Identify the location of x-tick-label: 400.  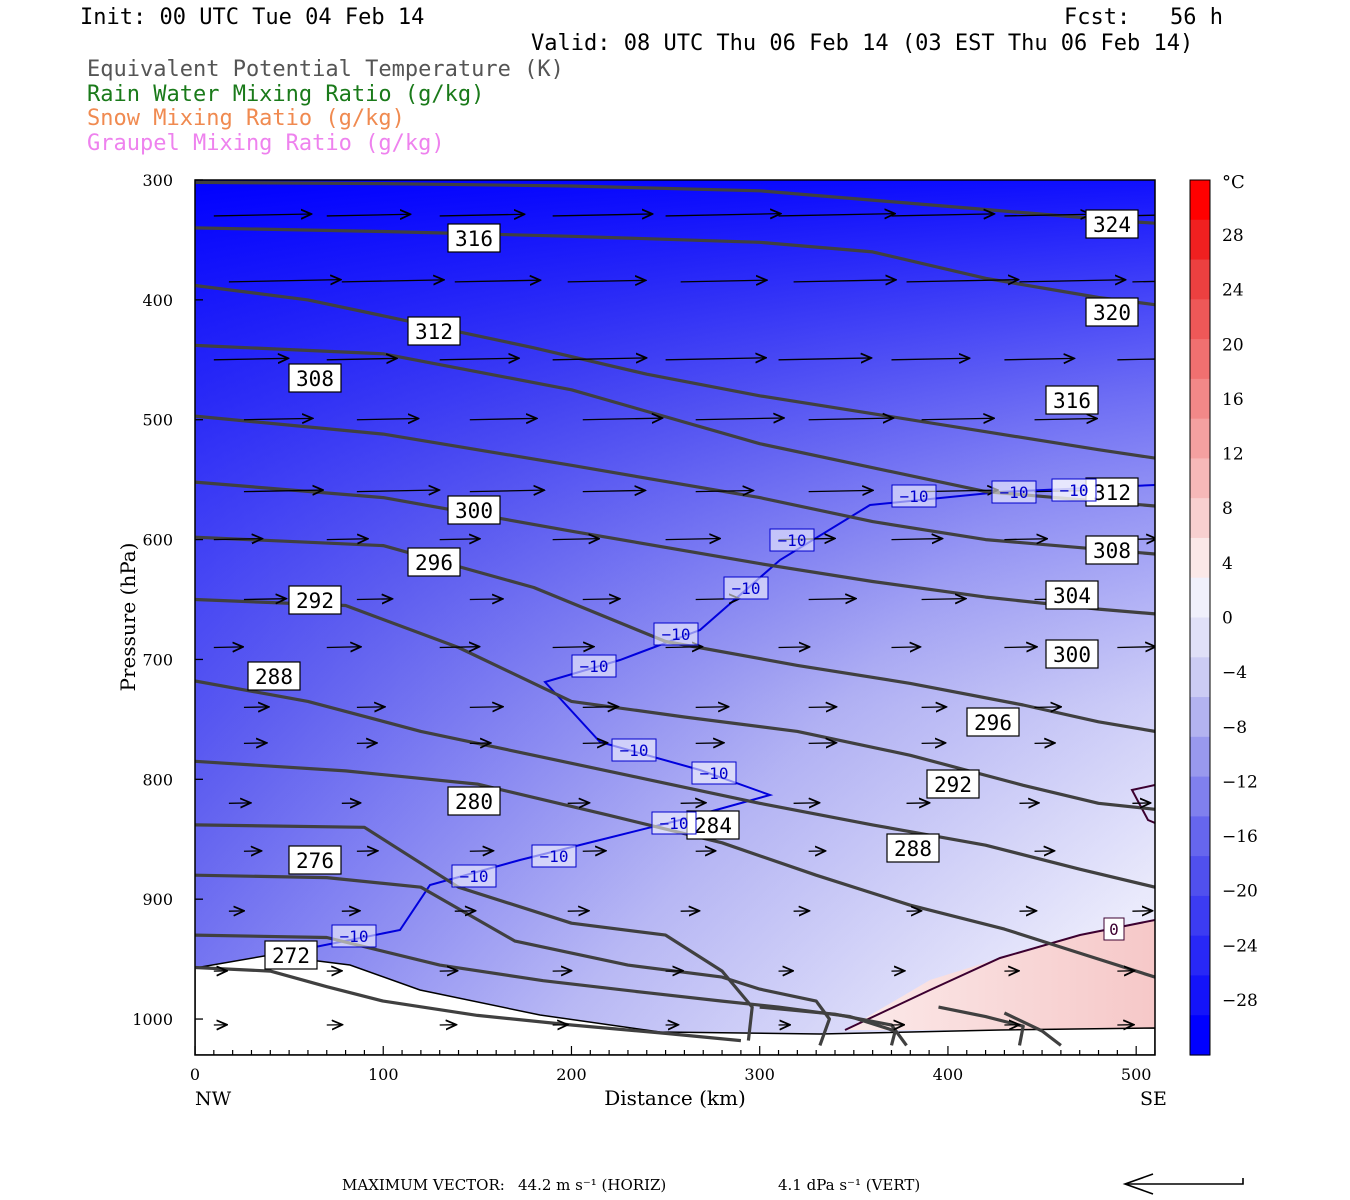
(948, 1074).